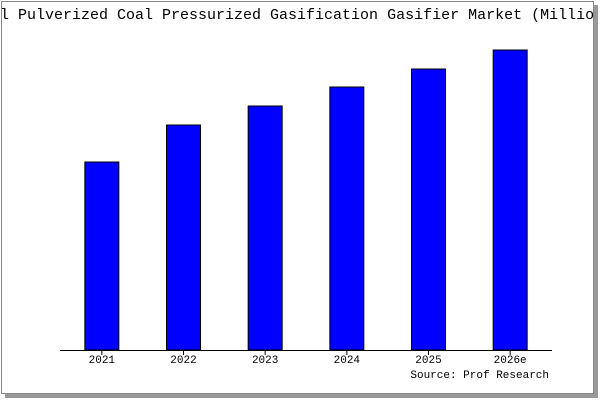  I want to click on x-tick-label: 2022, so click(183, 361).